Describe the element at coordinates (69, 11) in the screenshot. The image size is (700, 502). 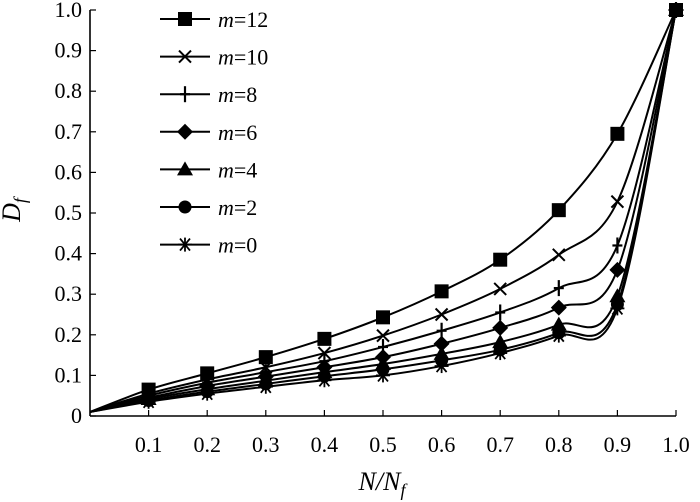
I see `y-tick-label: 1.0` at that location.